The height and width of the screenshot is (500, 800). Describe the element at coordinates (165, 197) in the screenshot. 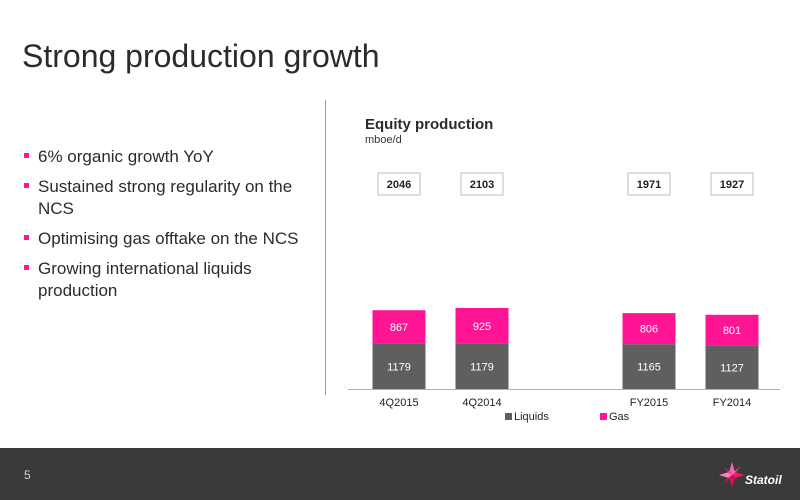

I see `bullet-text: Sustained strong regularity on the NCS` at that location.